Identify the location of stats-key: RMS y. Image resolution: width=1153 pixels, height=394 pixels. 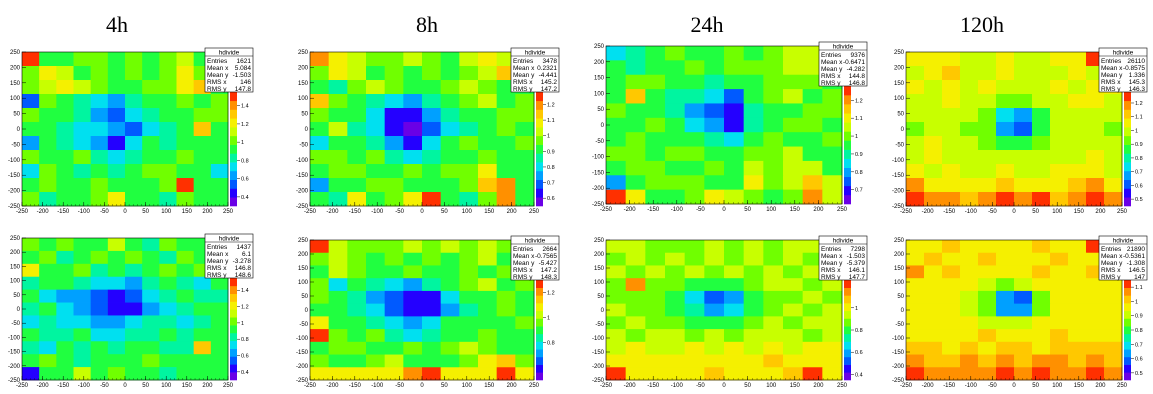
(217, 275).